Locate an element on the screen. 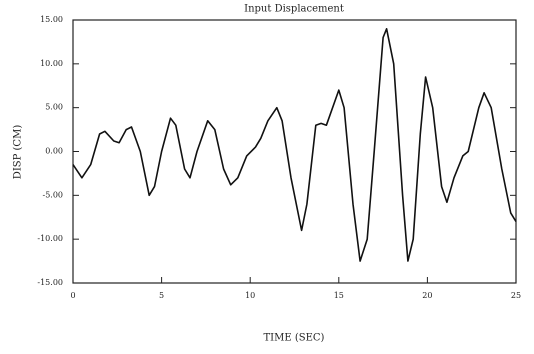 Image resolution: width=534 pixels, height=354 pixels. y-tick-label: -15.00 is located at coordinates (50, 282).